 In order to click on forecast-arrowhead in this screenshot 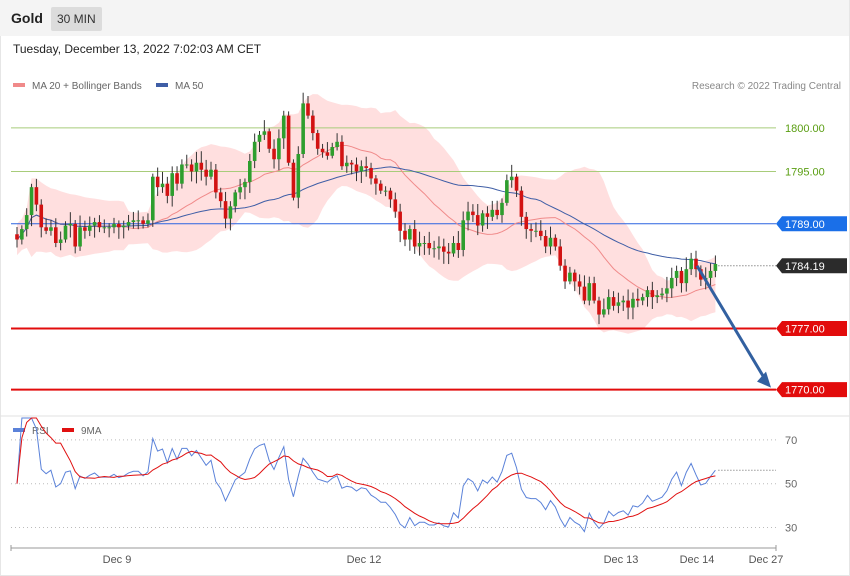, I will do `click(764, 379)`.